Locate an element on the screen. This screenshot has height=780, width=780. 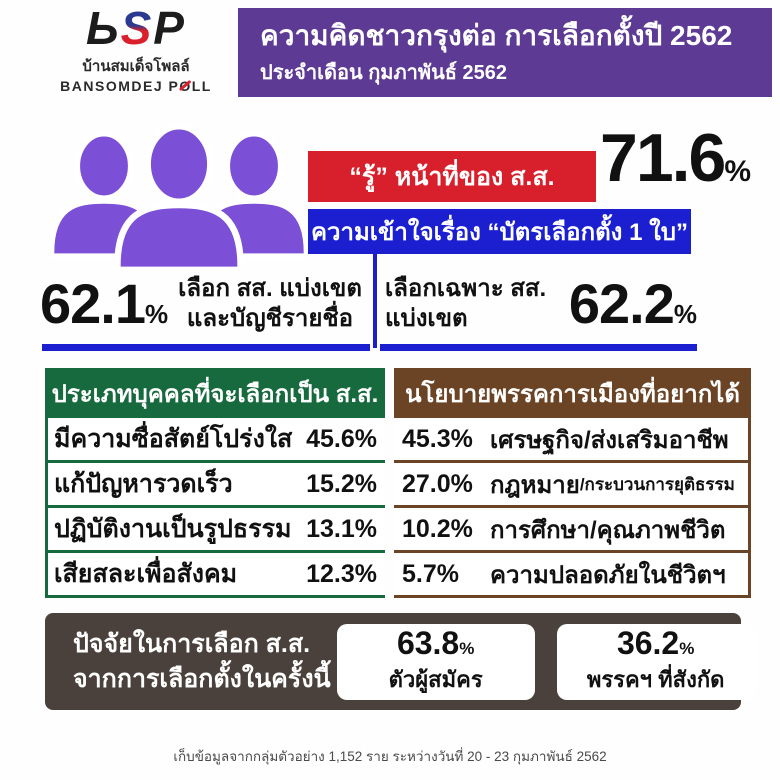
row-label: ความปลอดภัยในชีวิตฯ is located at coordinates (608, 575).